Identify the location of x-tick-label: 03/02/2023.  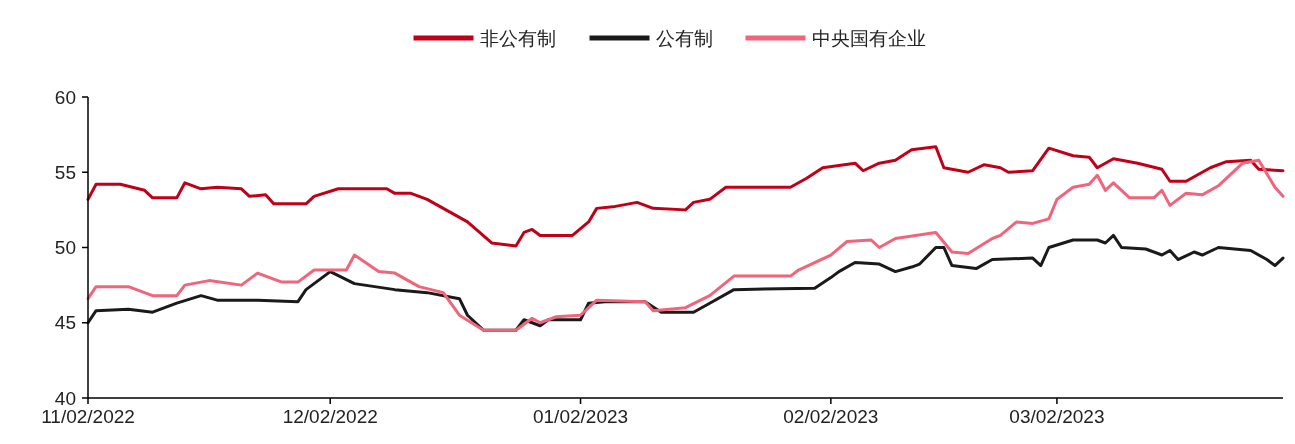
(1057, 416).